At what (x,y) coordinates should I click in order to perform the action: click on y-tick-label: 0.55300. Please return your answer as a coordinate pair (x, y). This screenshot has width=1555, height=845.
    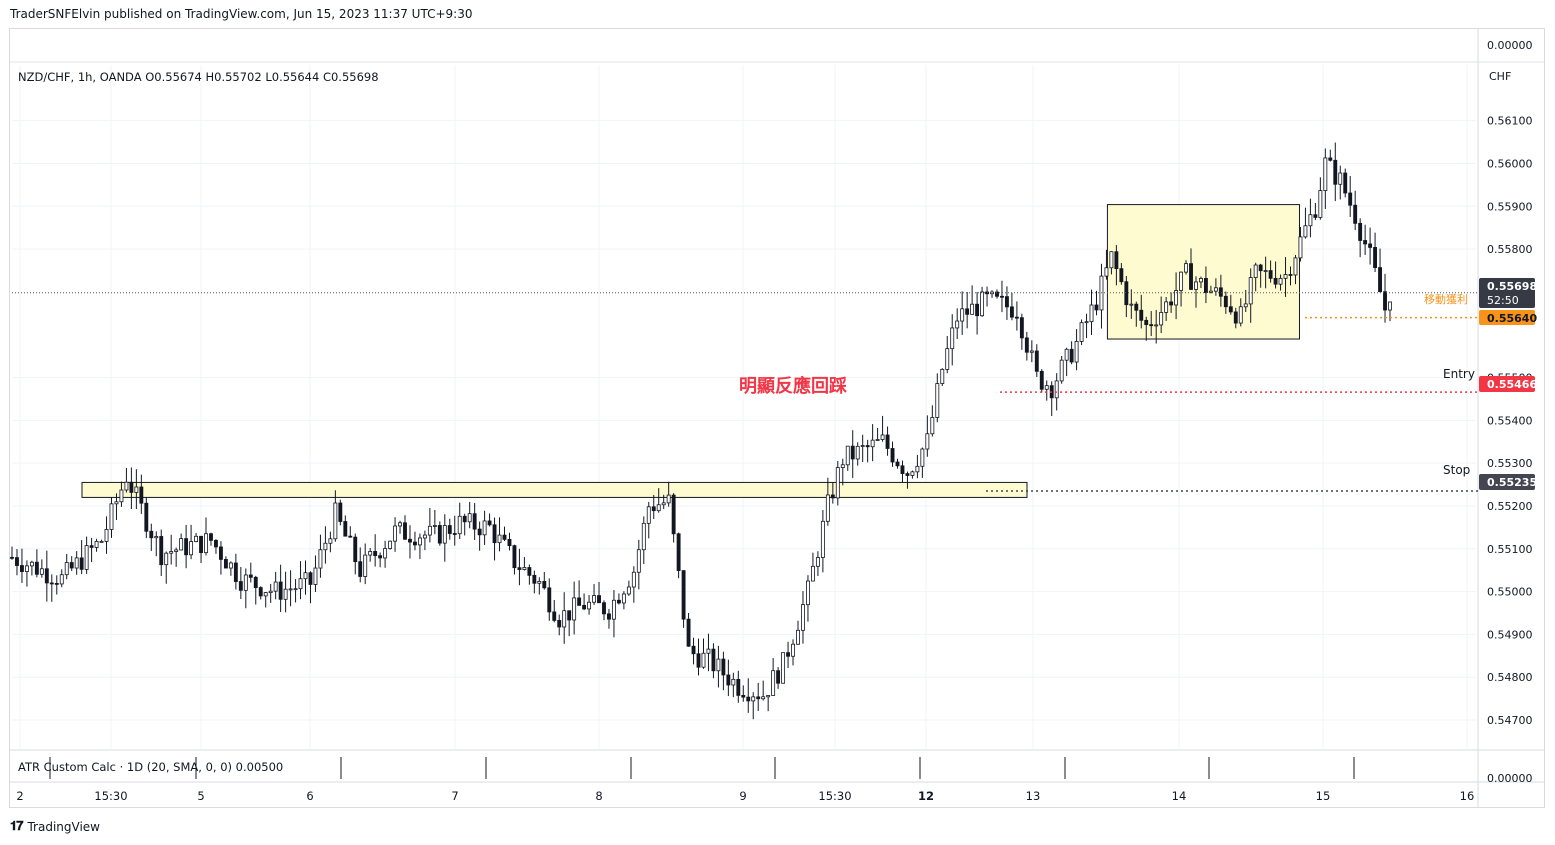
    Looking at the image, I should click on (1510, 463).